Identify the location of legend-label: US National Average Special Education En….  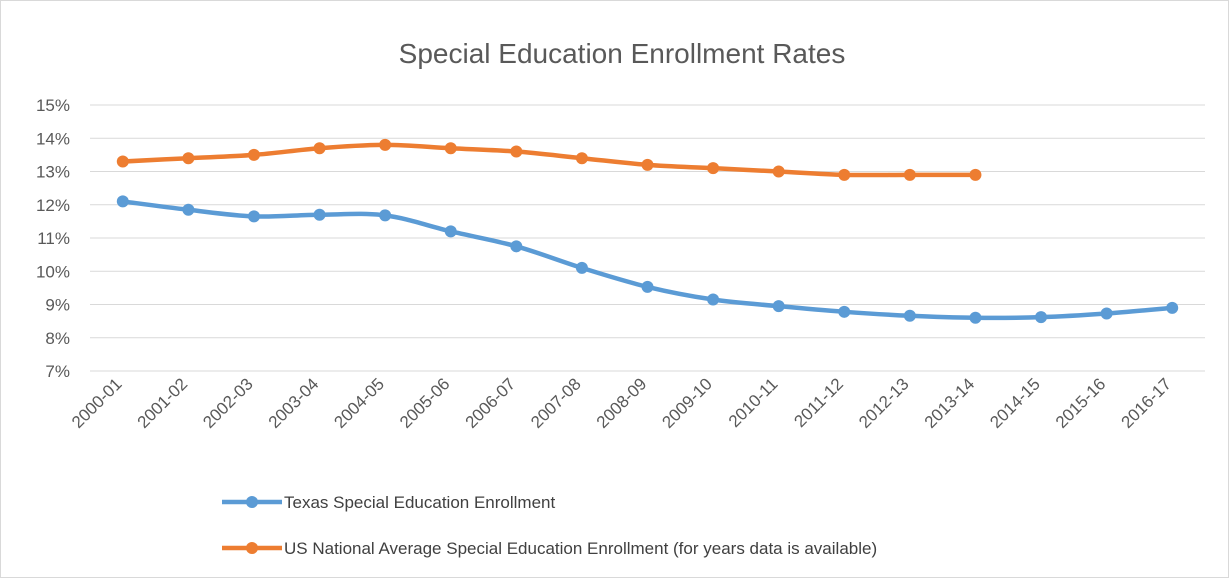
(580, 548).